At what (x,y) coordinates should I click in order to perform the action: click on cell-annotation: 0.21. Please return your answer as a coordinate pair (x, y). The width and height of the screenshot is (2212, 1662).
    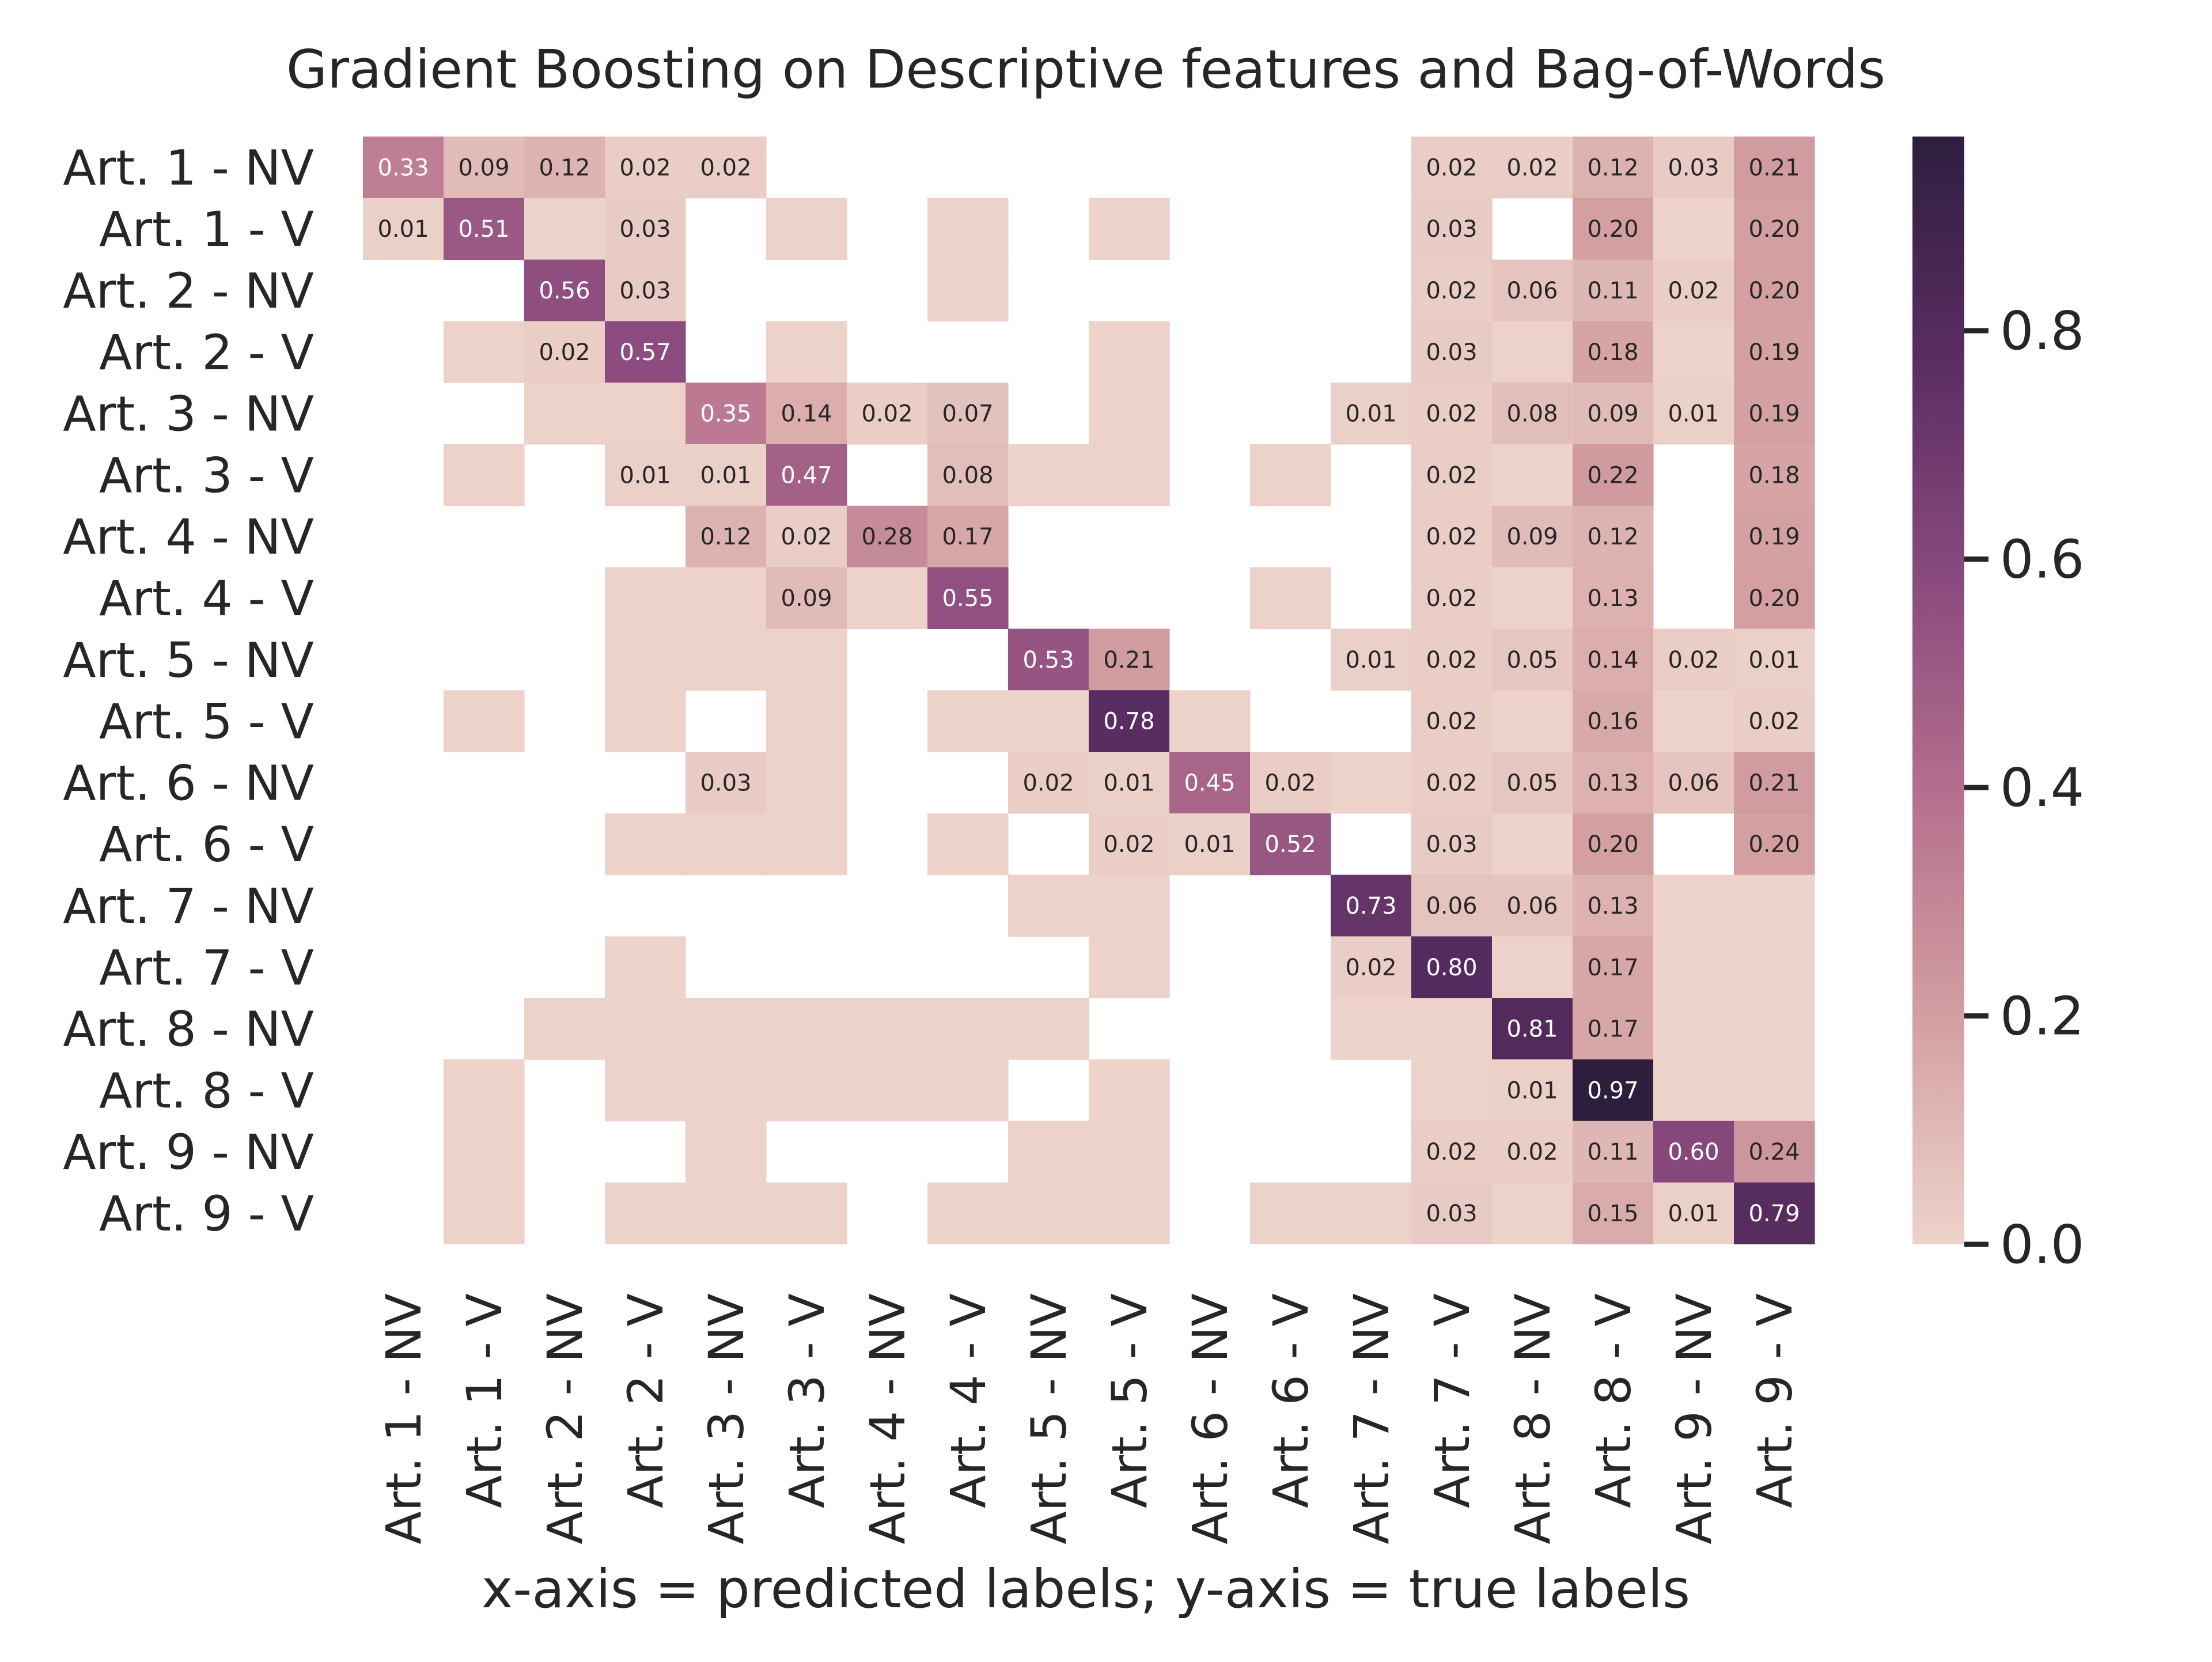
    Looking at the image, I should click on (1774, 783).